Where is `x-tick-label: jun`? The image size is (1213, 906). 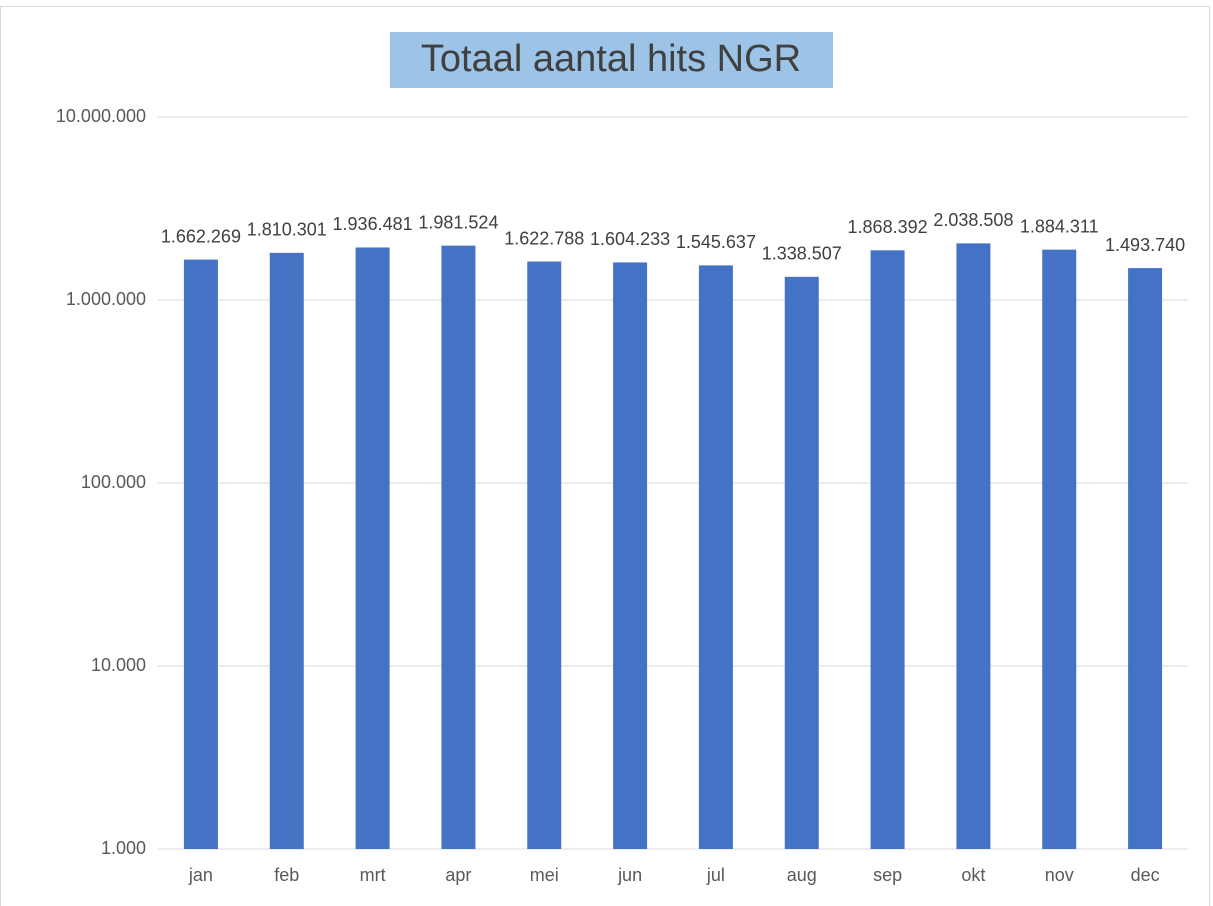
x-tick-label: jun is located at coordinates (629, 875).